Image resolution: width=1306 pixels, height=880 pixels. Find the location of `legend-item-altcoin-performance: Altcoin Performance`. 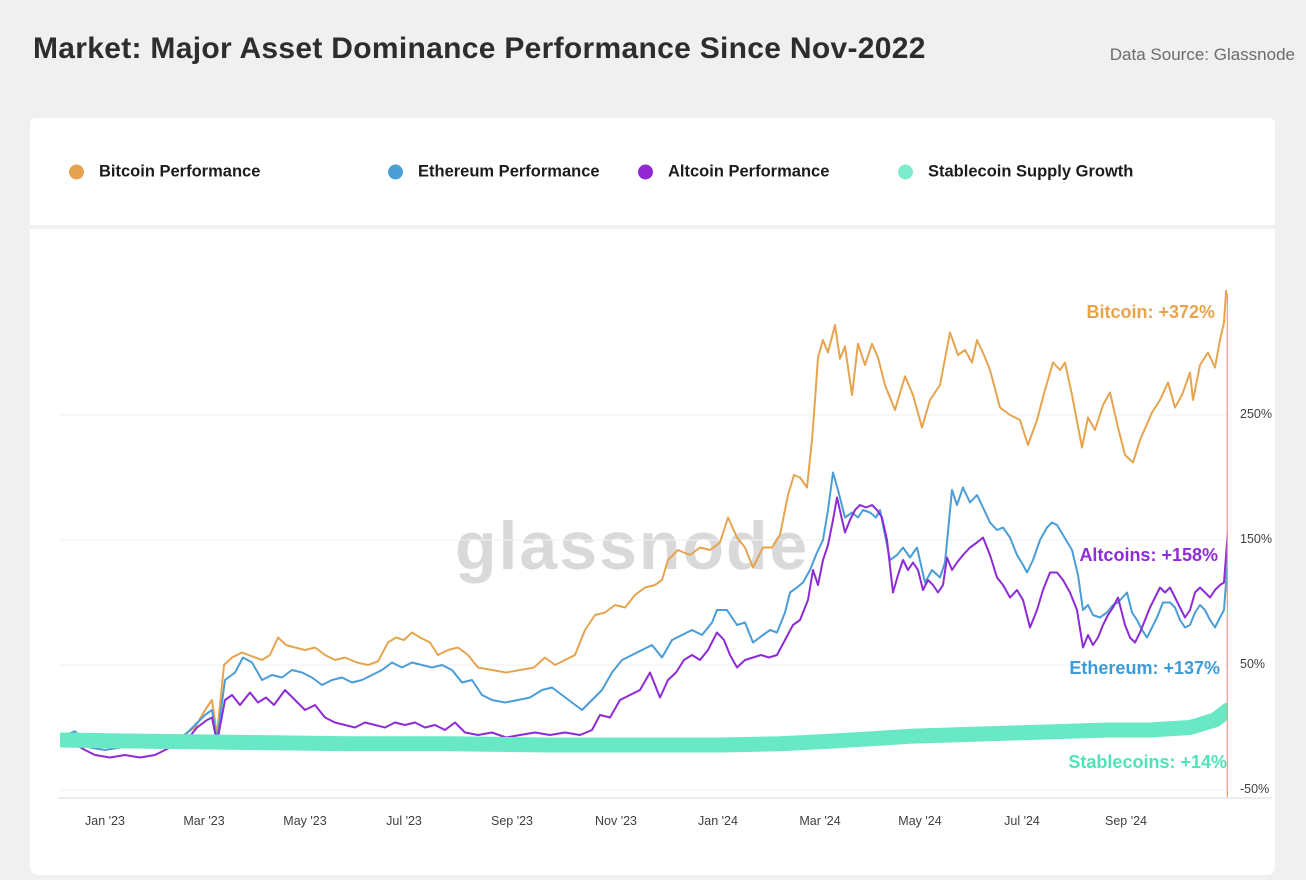

legend-item-altcoin-performance: Altcoin Performance is located at coordinates (733, 171).